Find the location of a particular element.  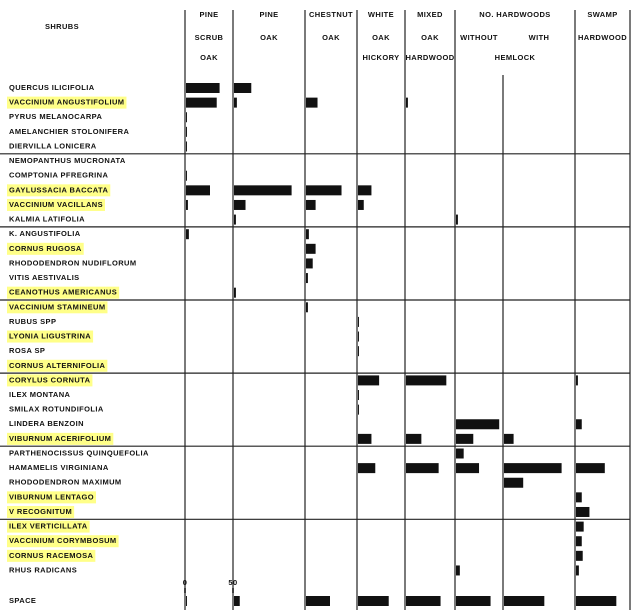

shrub-name: ILEX VERTICILLATA is located at coordinates (48, 526).